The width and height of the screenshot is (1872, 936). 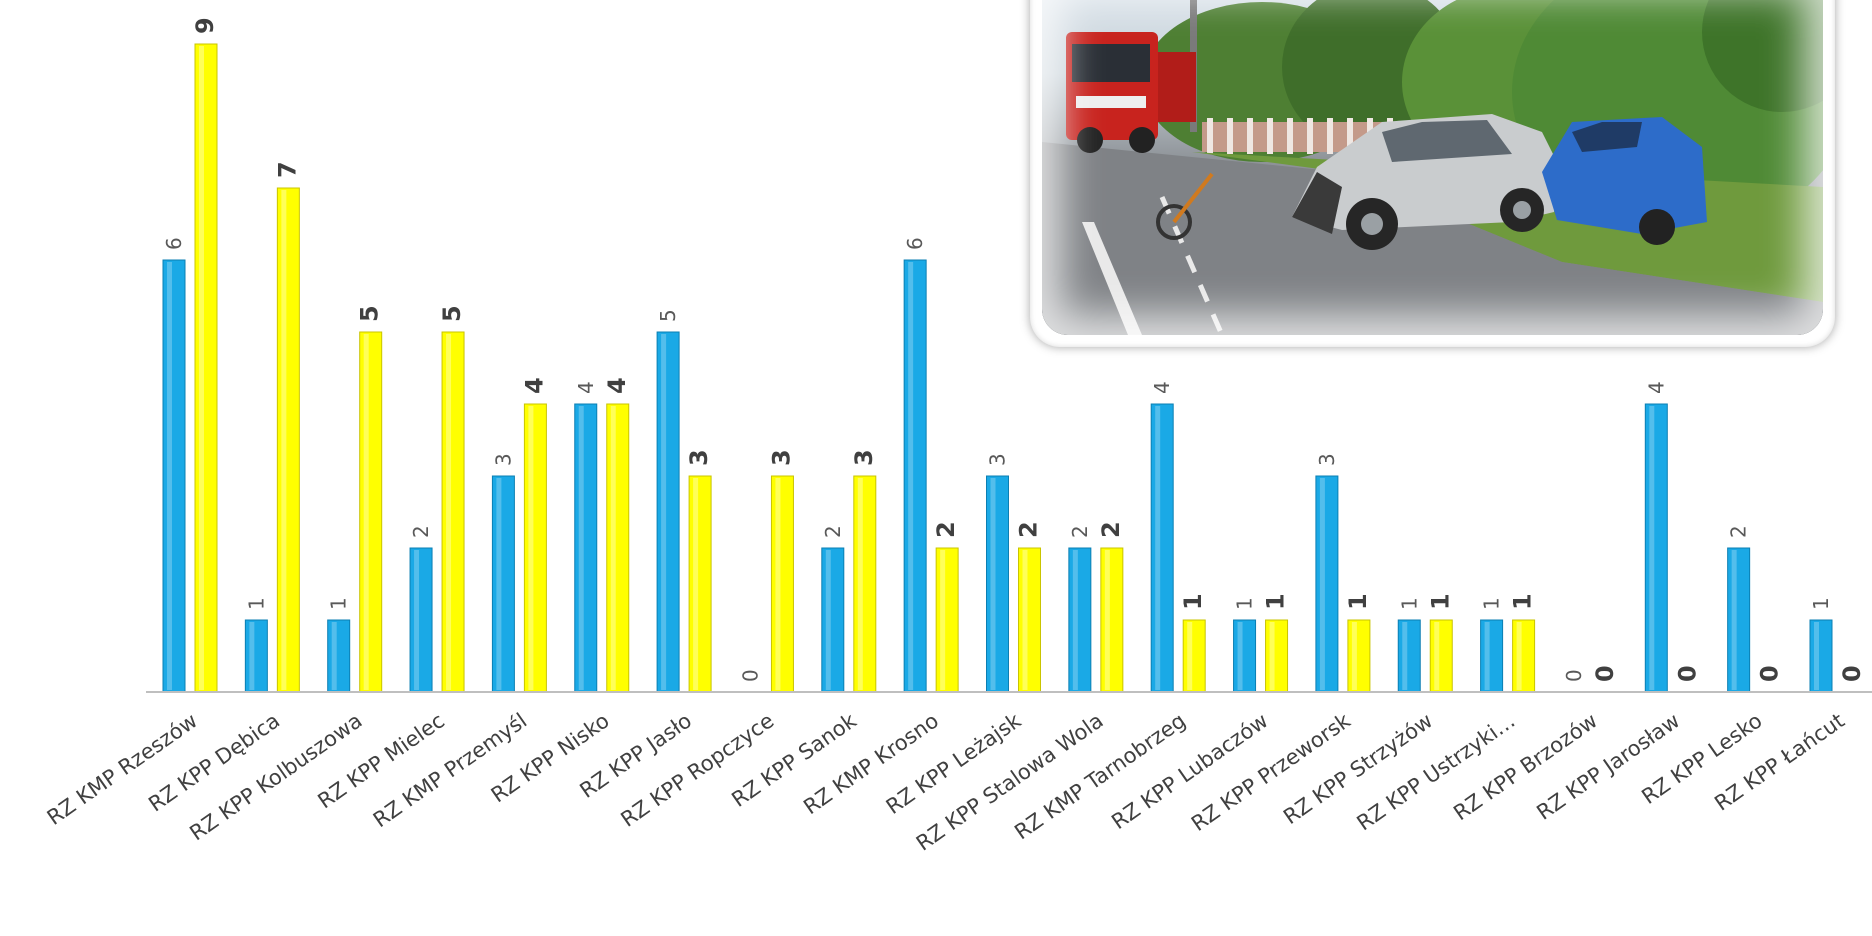 What do you see at coordinates (1656, 387) in the screenshot?
I see `value-label-blue-18: 4` at bounding box center [1656, 387].